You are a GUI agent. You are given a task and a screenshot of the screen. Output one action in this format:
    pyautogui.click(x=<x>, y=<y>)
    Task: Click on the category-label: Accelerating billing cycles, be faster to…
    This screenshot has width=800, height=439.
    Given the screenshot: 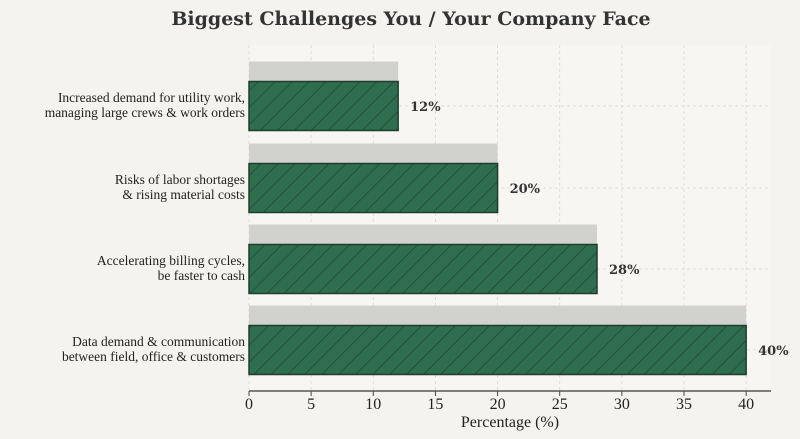 What is the action you would take?
    pyautogui.click(x=171, y=268)
    